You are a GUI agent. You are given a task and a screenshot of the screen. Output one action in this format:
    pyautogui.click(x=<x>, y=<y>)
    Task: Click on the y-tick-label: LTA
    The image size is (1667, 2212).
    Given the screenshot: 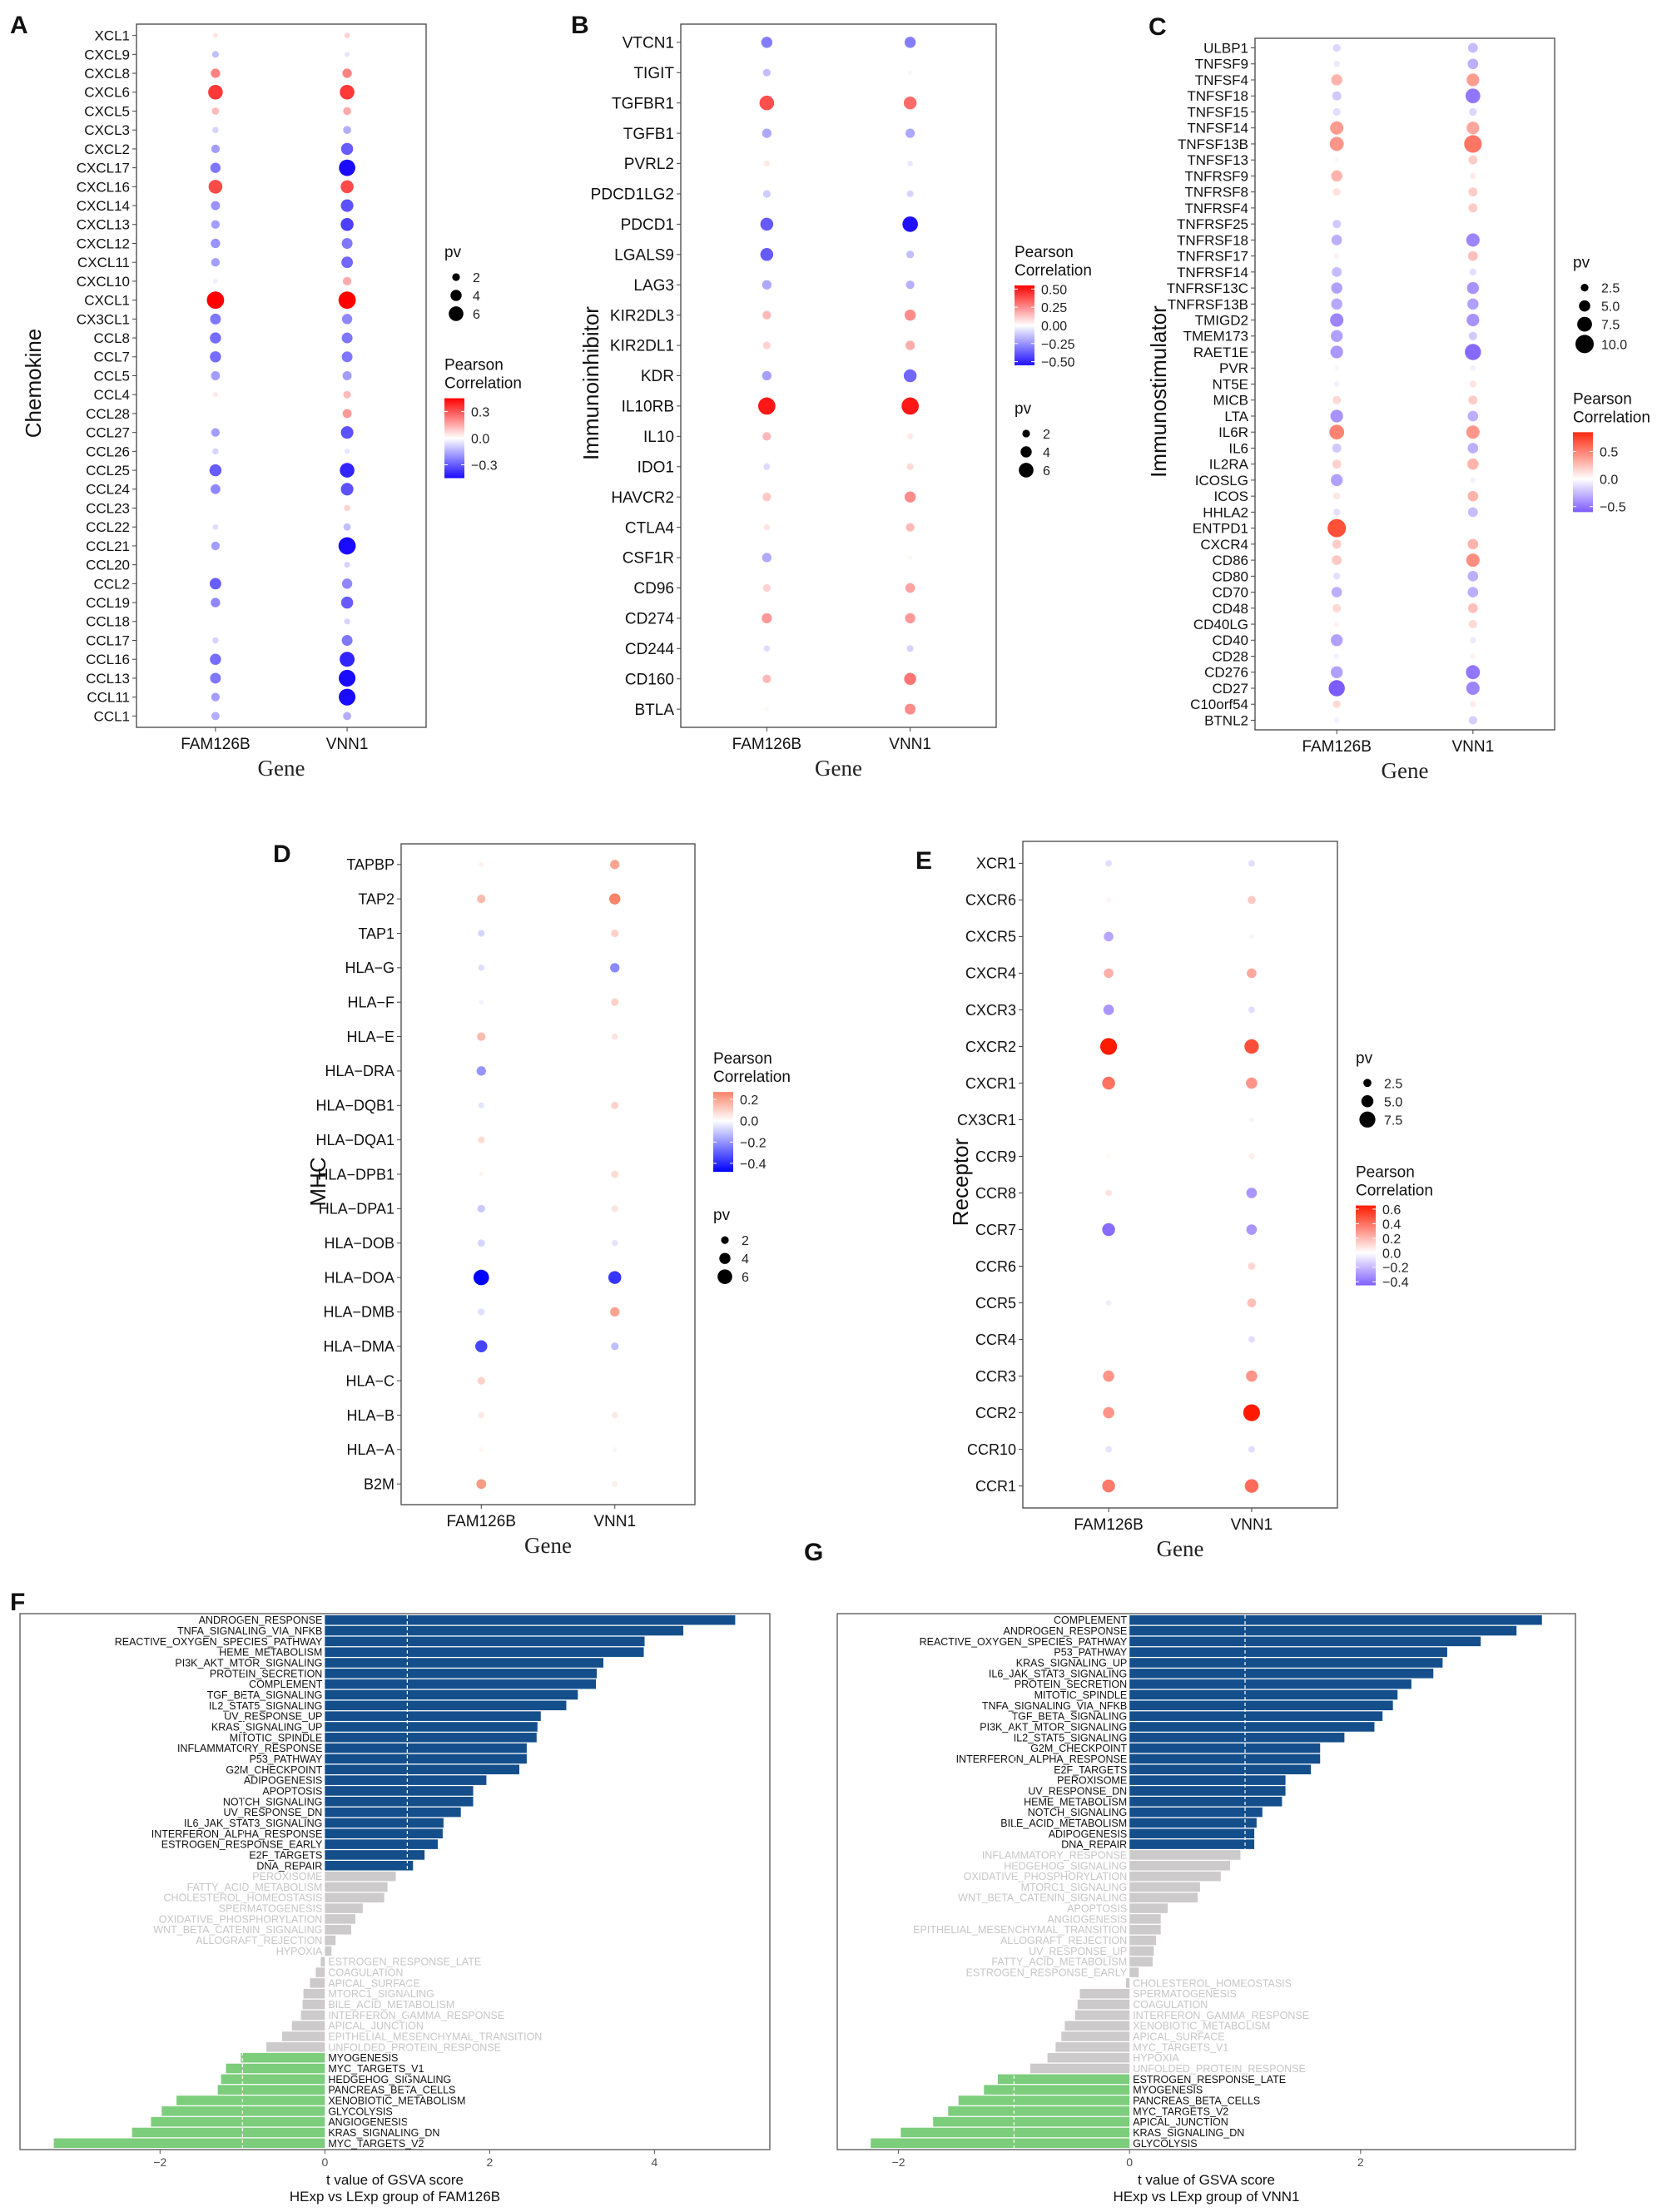 What is the action you would take?
    pyautogui.click(x=1236, y=417)
    